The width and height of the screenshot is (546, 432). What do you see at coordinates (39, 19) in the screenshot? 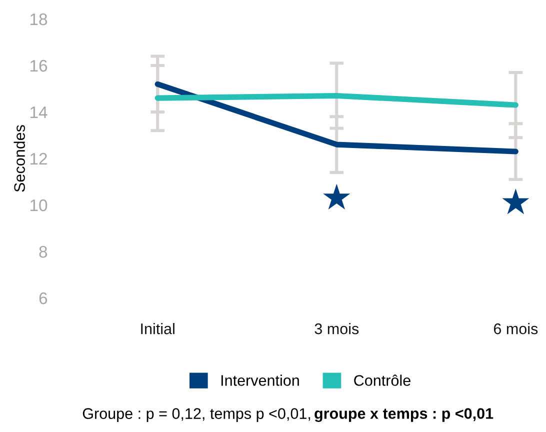
I see `y-tick-label: 18` at bounding box center [39, 19].